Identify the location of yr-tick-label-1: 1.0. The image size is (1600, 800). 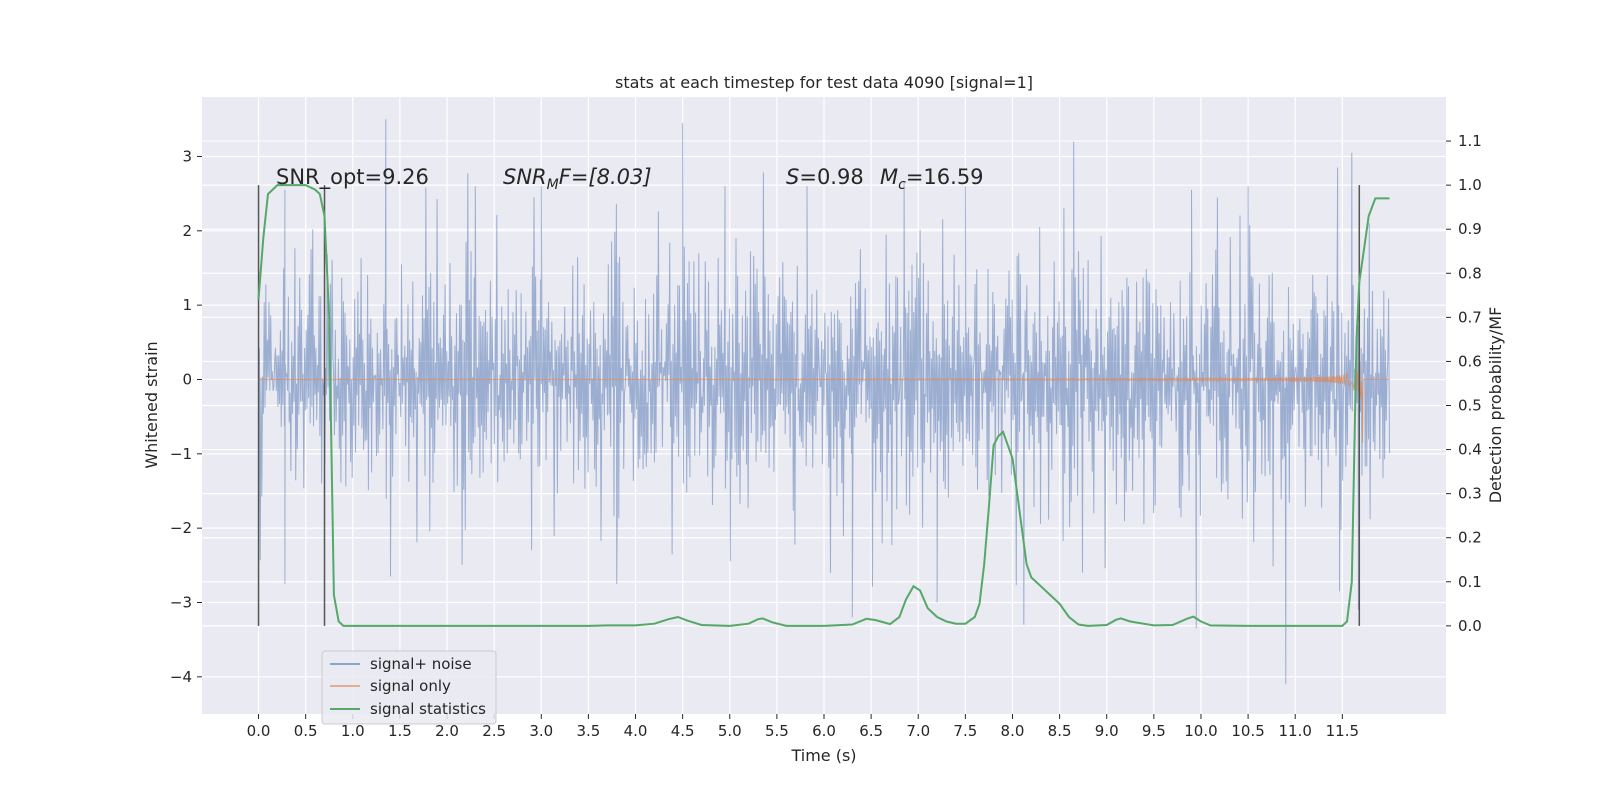
(1470, 185).